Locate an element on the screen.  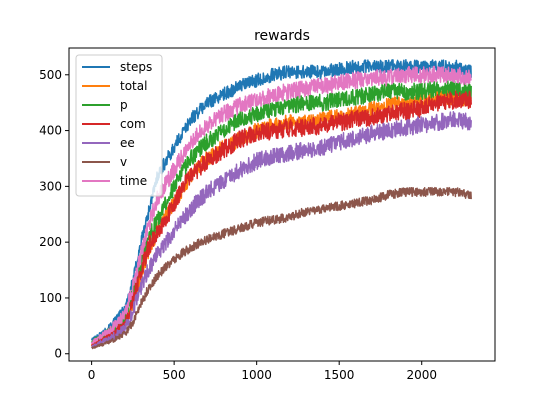
legend-box is located at coordinates (119, 125).